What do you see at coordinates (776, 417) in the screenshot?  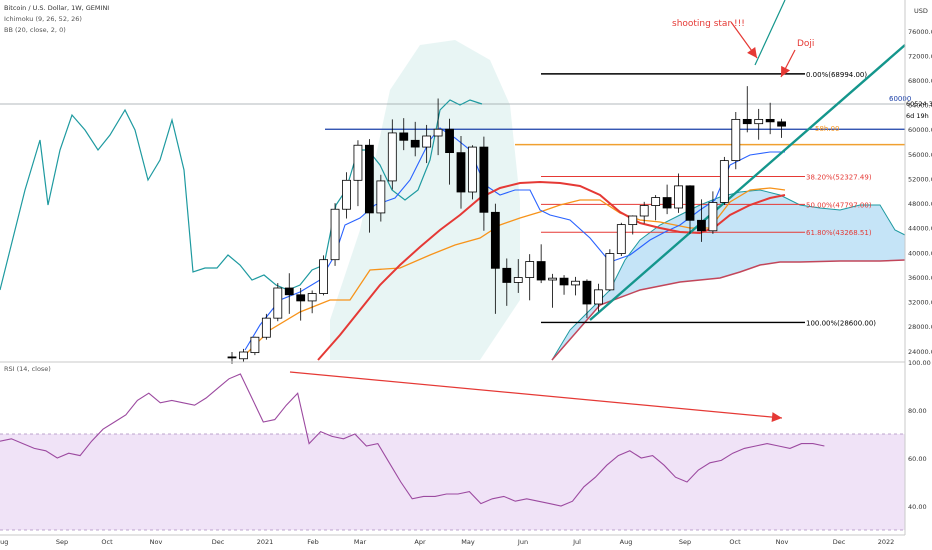 I see `rsi-divergence-line-head` at bounding box center [776, 417].